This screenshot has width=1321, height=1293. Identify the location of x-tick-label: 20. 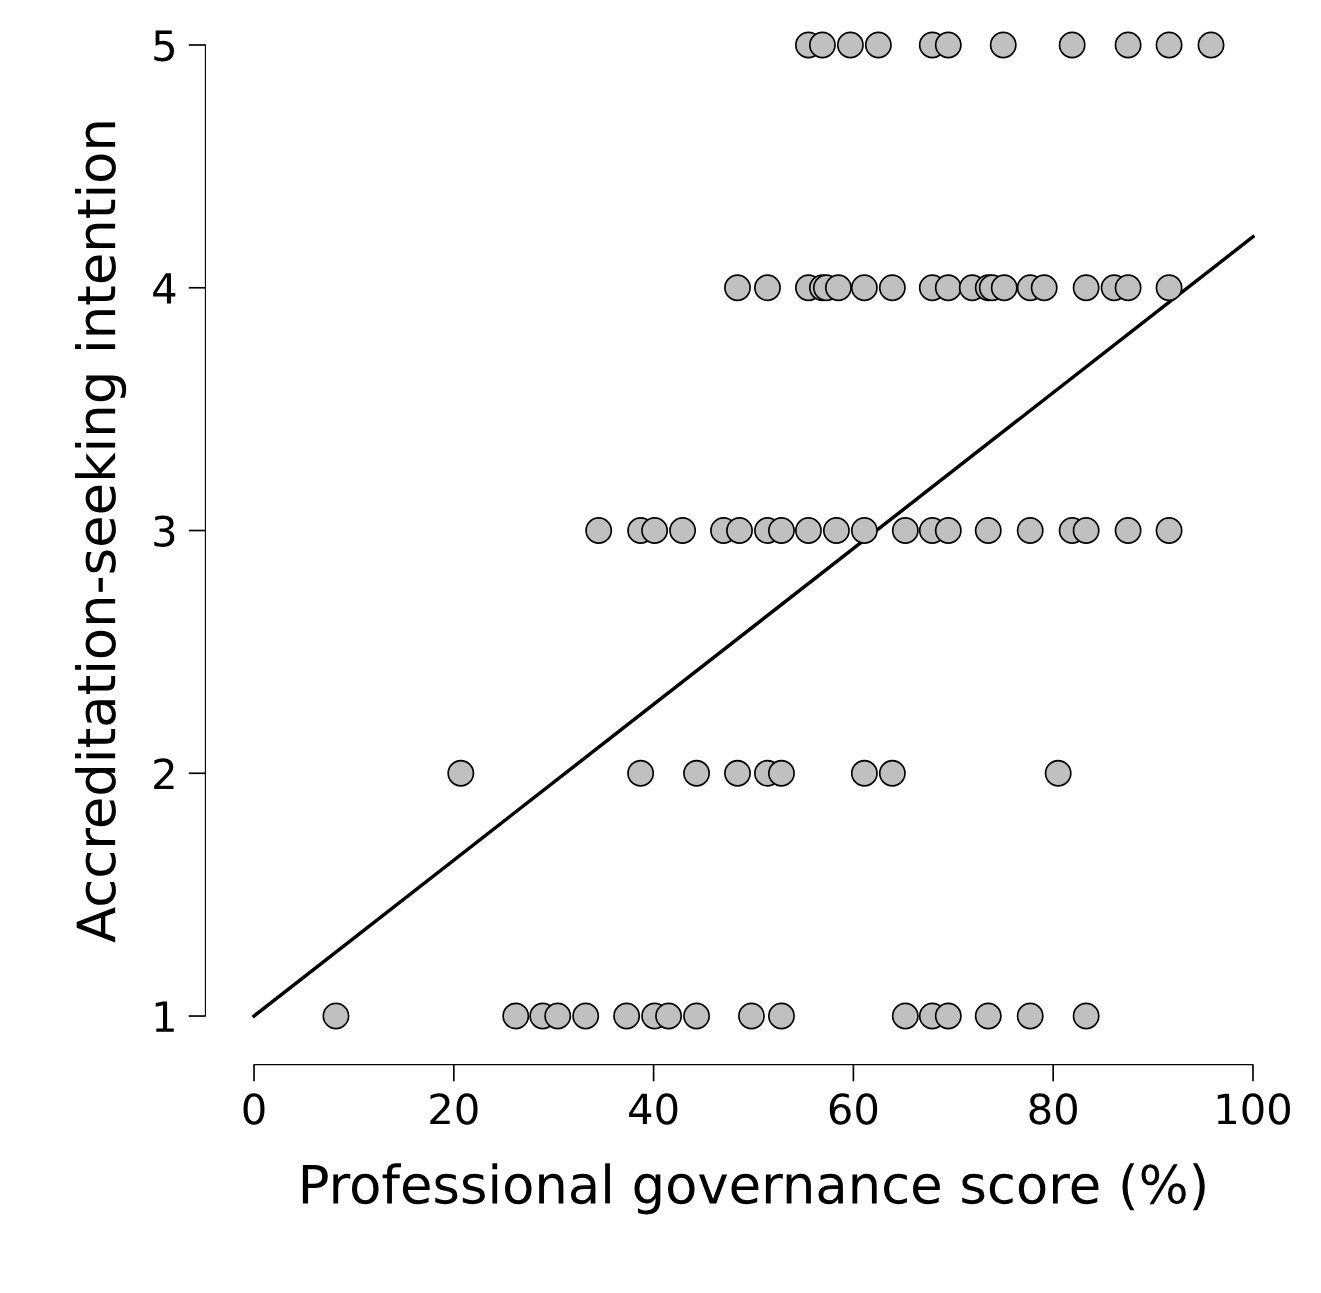
(454, 1109).